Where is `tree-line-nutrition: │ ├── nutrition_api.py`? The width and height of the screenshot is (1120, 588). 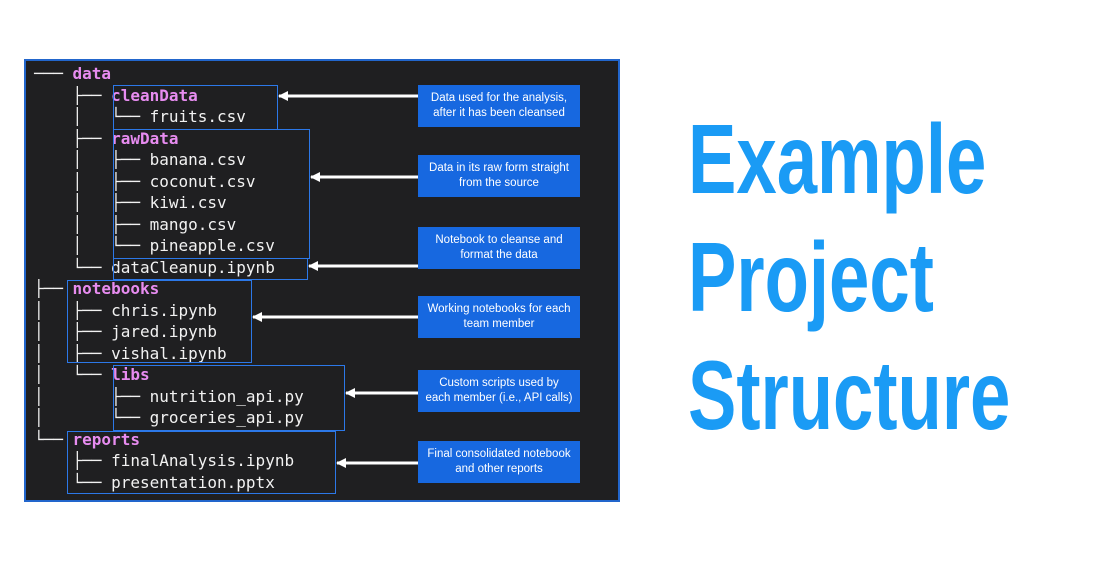
tree-line-nutrition: │ ├── nutrition_api.py is located at coordinates (169, 397).